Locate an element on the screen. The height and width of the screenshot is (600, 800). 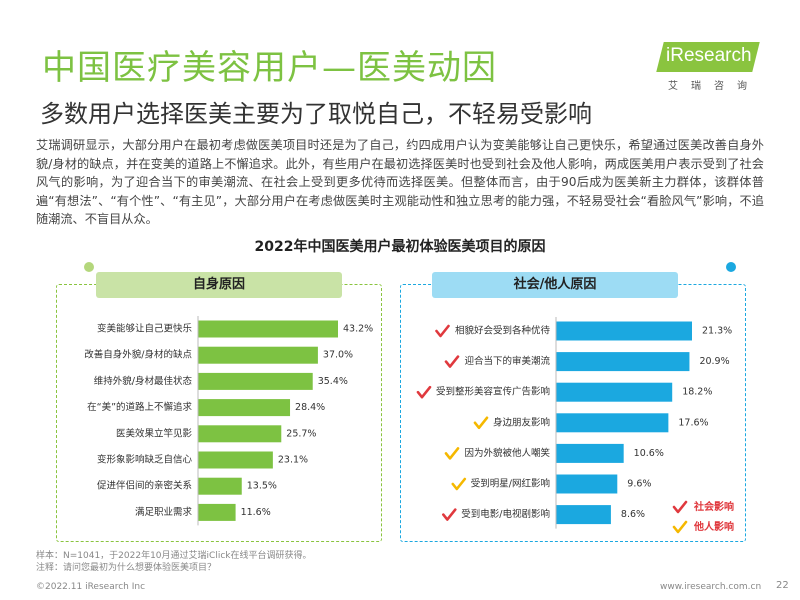
page-number: 22 is located at coordinates (782, 585).